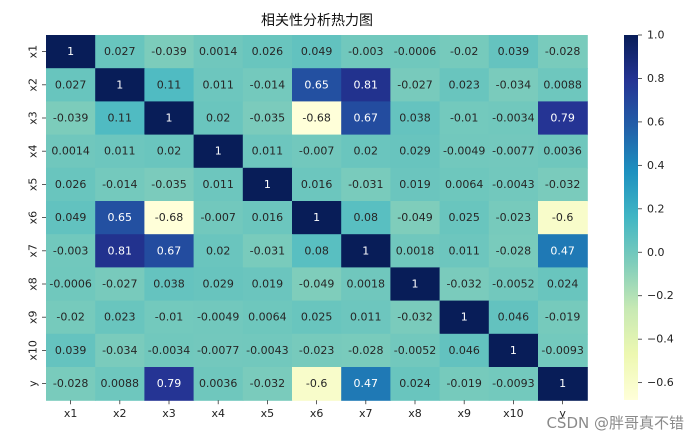 The width and height of the screenshot is (692, 441). I want to click on y-tick-label: x3, so click(33, 118).